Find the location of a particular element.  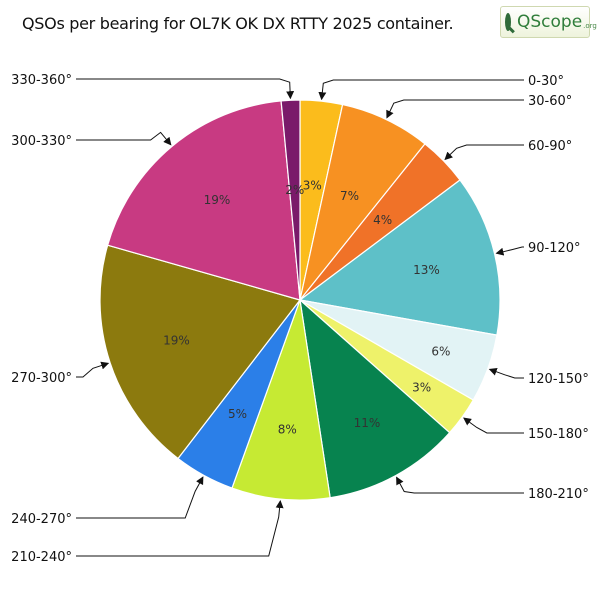

category-label-240-270: 240-270° is located at coordinates (41, 519).